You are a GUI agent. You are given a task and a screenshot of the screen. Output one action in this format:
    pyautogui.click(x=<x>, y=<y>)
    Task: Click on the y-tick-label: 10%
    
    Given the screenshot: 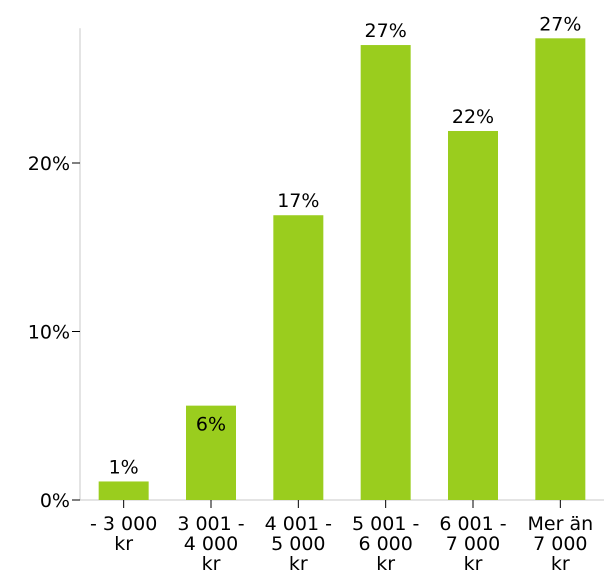 What is the action you would take?
    pyautogui.click(x=49, y=333)
    